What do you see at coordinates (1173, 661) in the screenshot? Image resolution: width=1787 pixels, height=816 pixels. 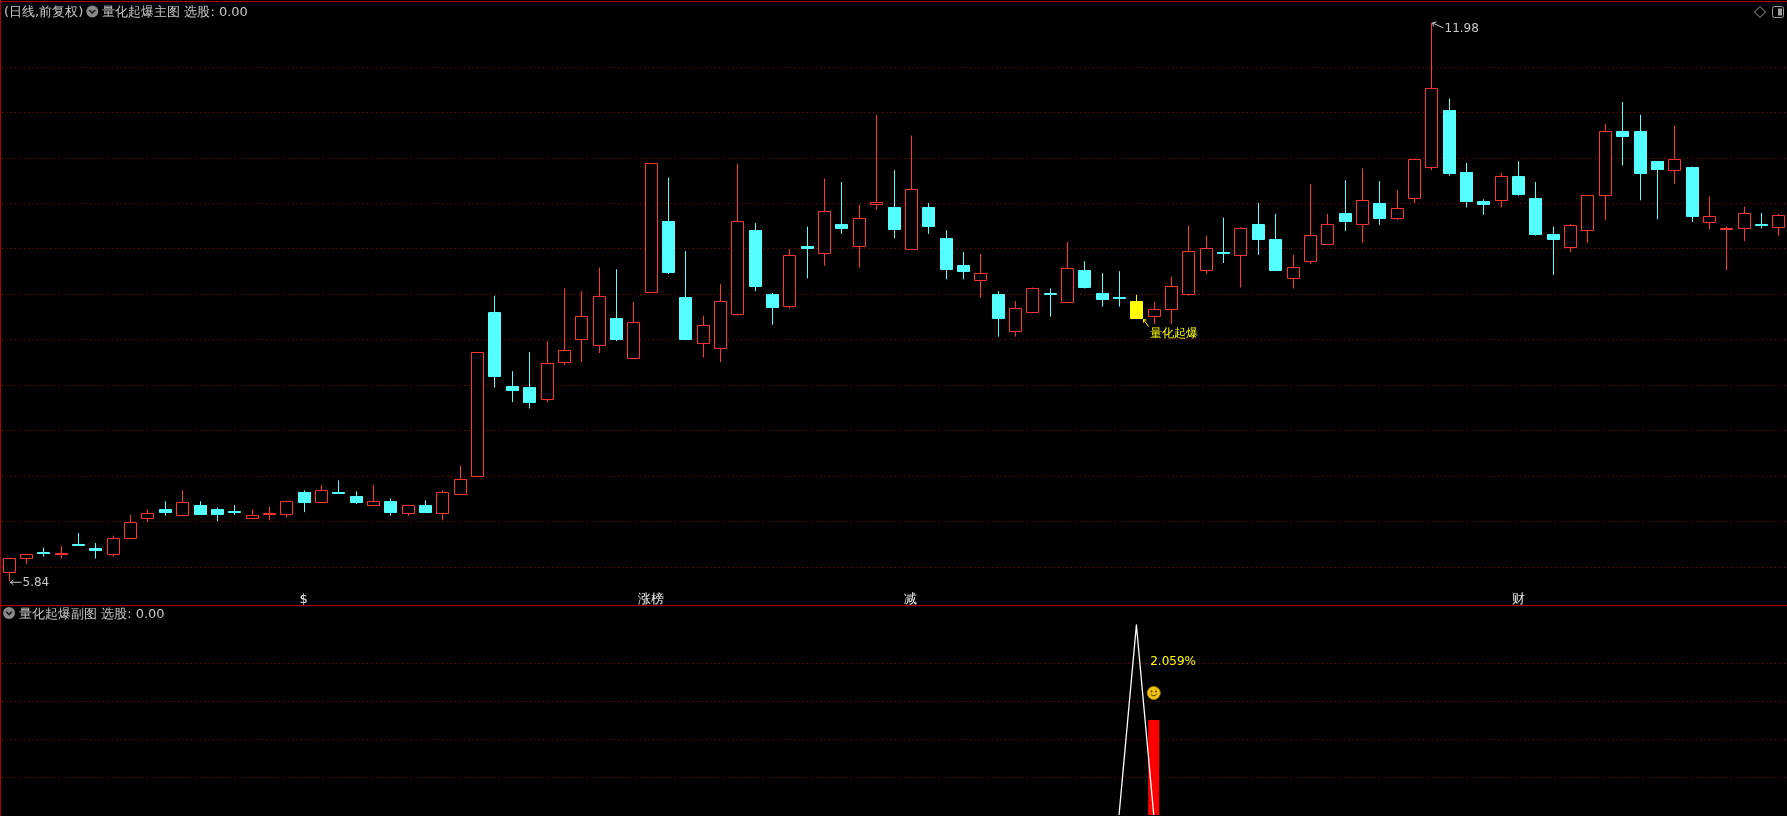 I see `annotation: 2.059%` at bounding box center [1173, 661].